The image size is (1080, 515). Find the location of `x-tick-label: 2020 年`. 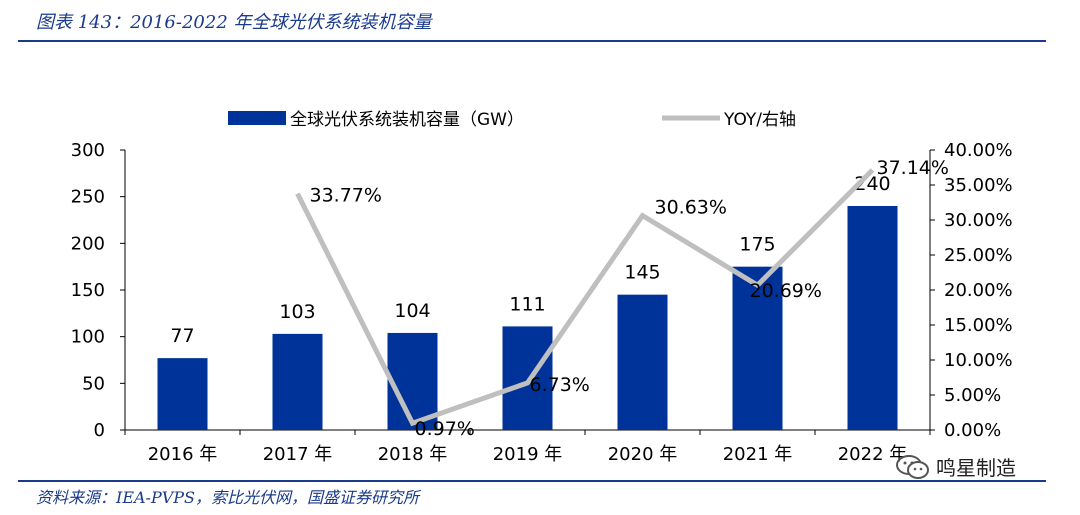

x-tick-label: 2020 年 is located at coordinates (643, 454).